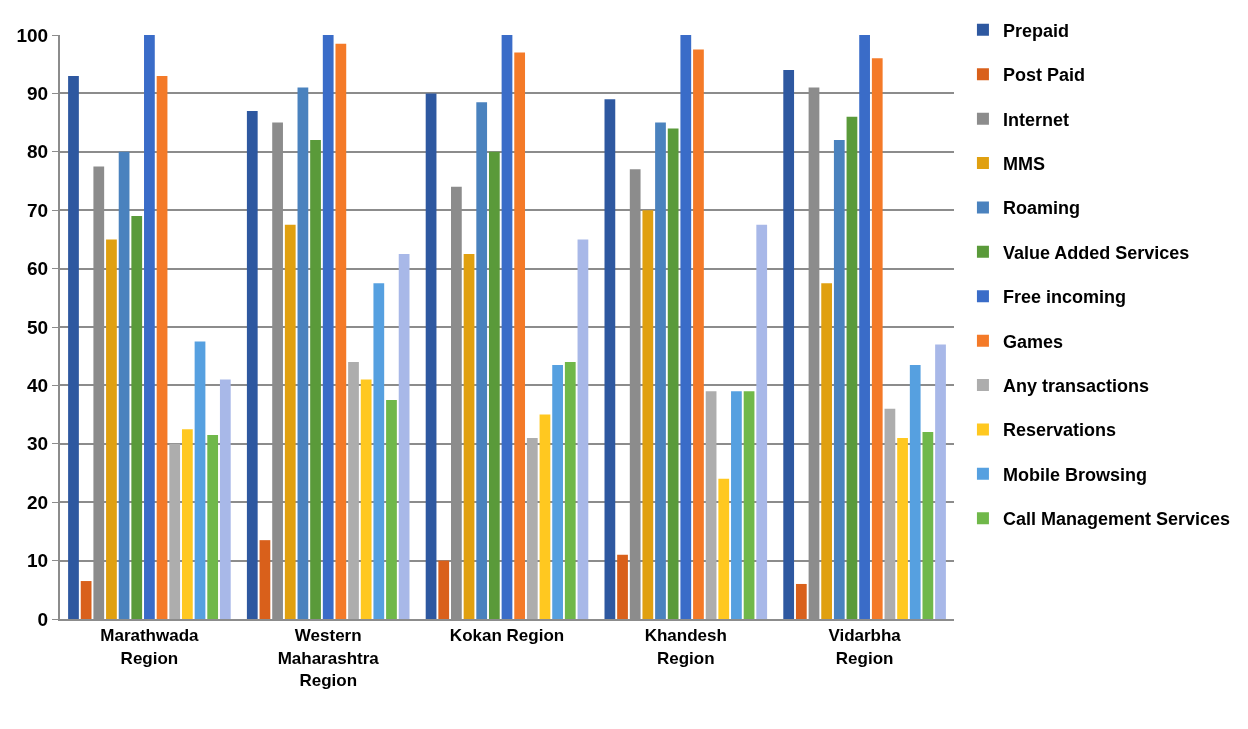 The height and width of the screenshot is (729, 1248). What do you see at coordinates (1032, 341) in the screenshot?
I see `legend-label: Games` at bounding box center [1032, 341].